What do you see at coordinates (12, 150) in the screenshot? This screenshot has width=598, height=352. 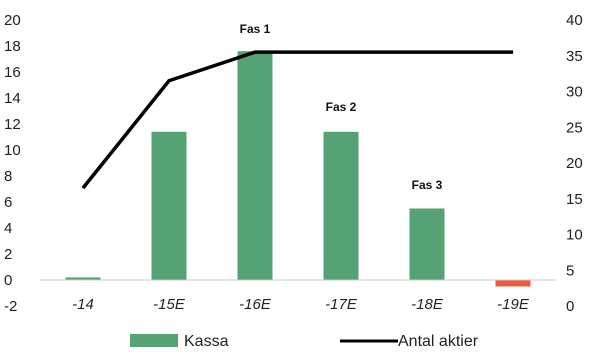 I see `left-tick-label: 10` at bounding box center [12, 150].